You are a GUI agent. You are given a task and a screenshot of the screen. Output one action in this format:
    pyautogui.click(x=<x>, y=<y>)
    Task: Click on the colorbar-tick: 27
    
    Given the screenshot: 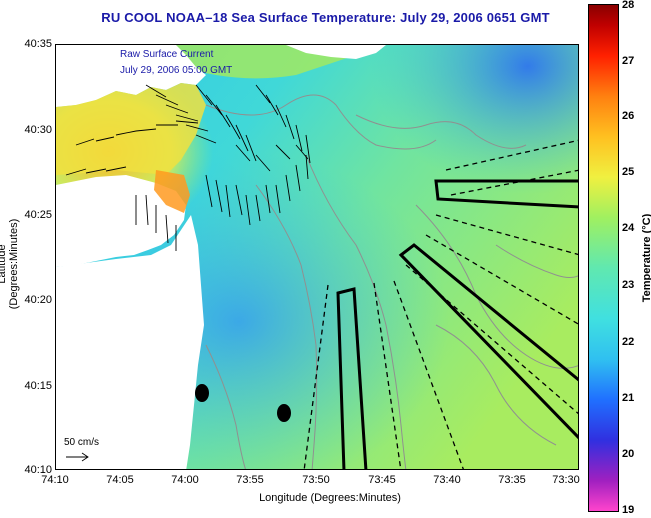 What is the action you would take?
    pyautogui.click(x=628, y=61)
    